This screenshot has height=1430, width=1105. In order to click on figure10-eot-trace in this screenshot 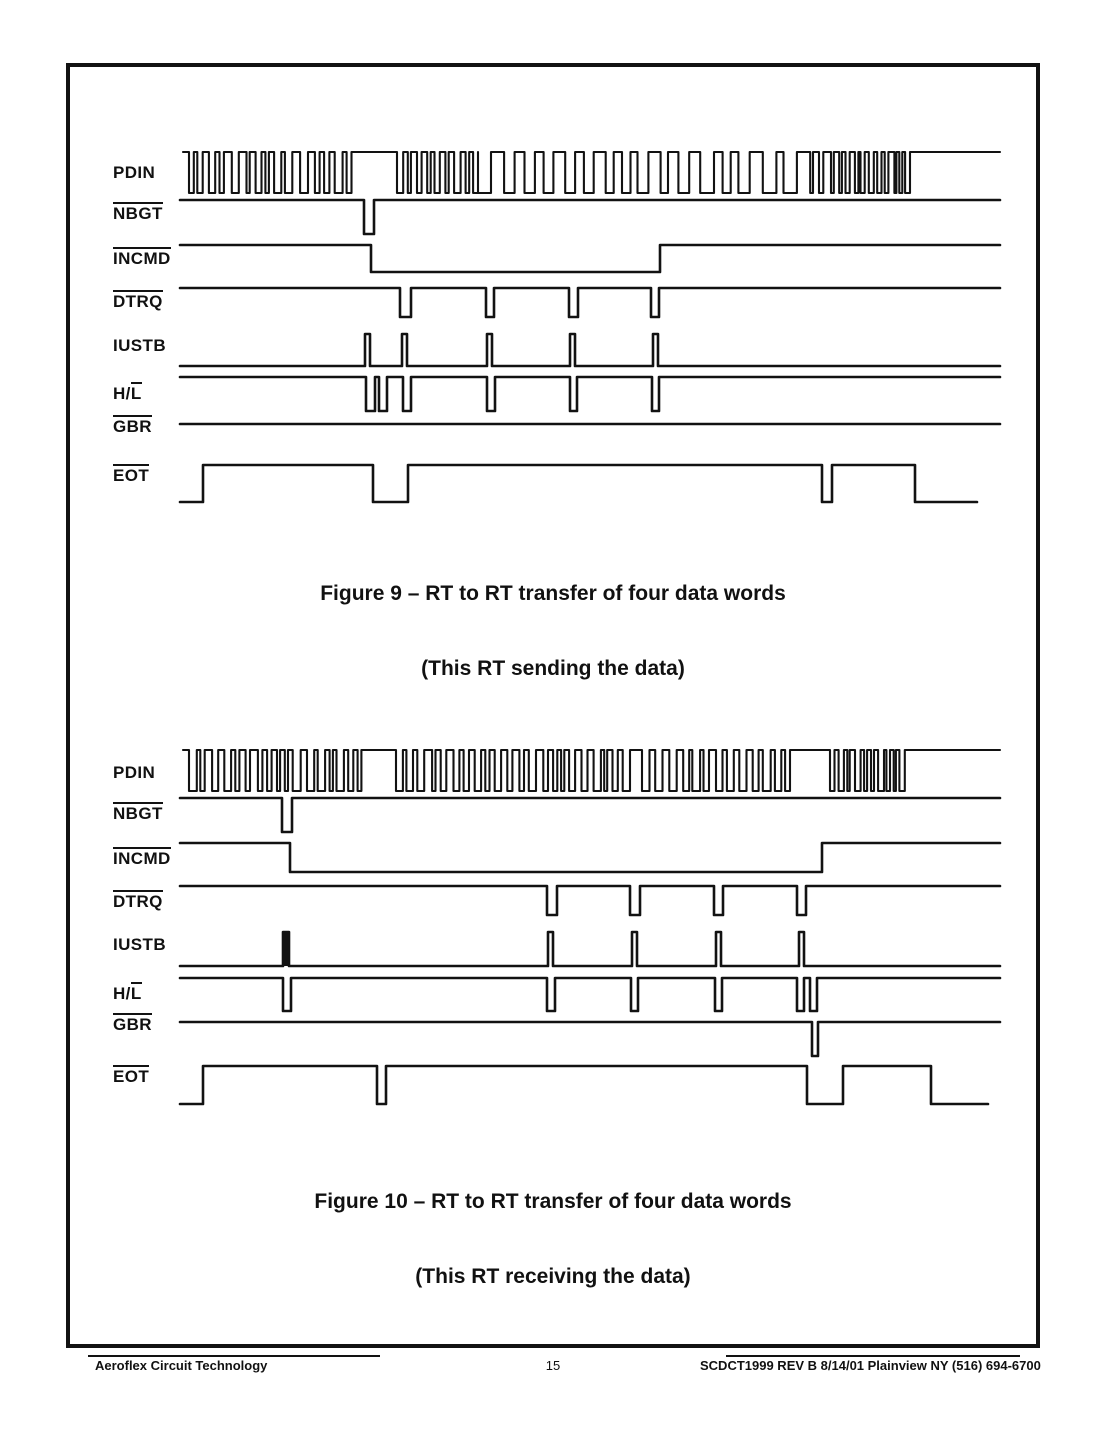, I will do `click(584, 1085)`.